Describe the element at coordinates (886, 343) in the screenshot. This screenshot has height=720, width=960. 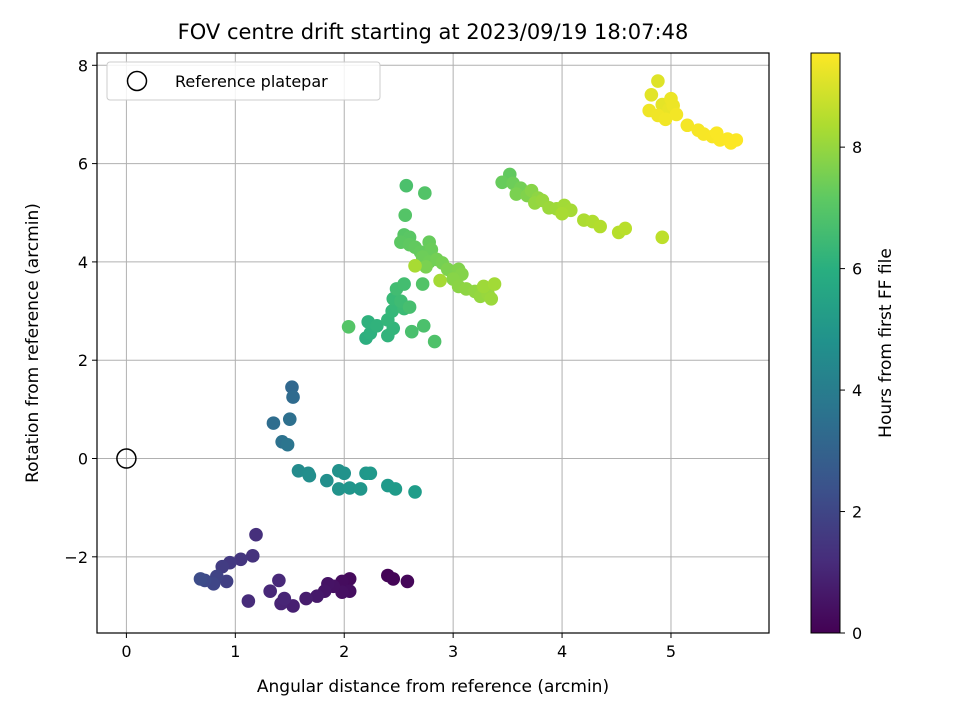
I see `colorbar-label: Hours from first FF file` at that location.